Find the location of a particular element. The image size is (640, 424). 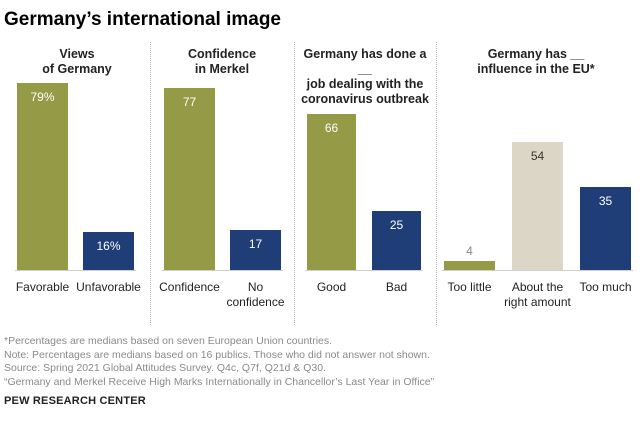

bar-value-label: 77 is located at coordinates (189, 102).